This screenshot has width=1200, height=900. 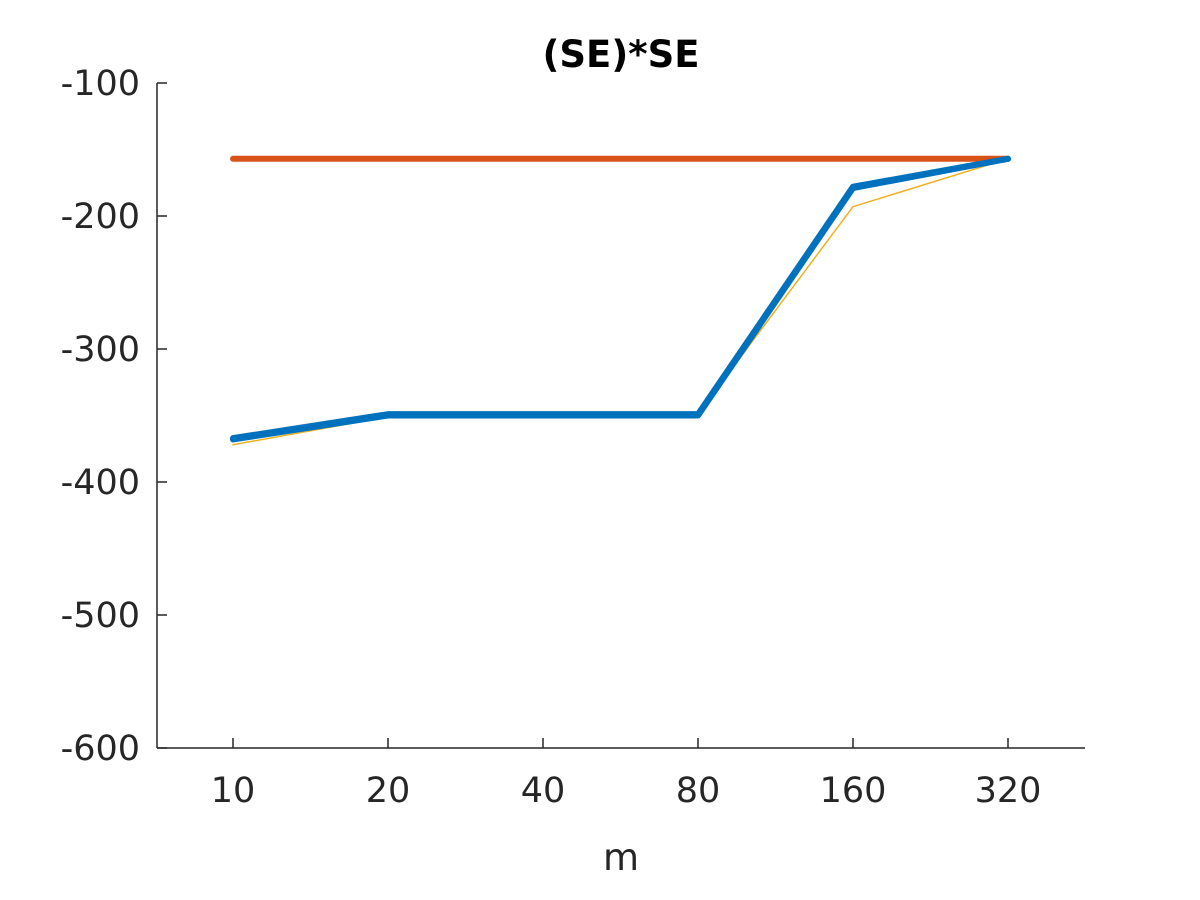 I want to click on y-tick-label: -300, so click(x=100, y=350).